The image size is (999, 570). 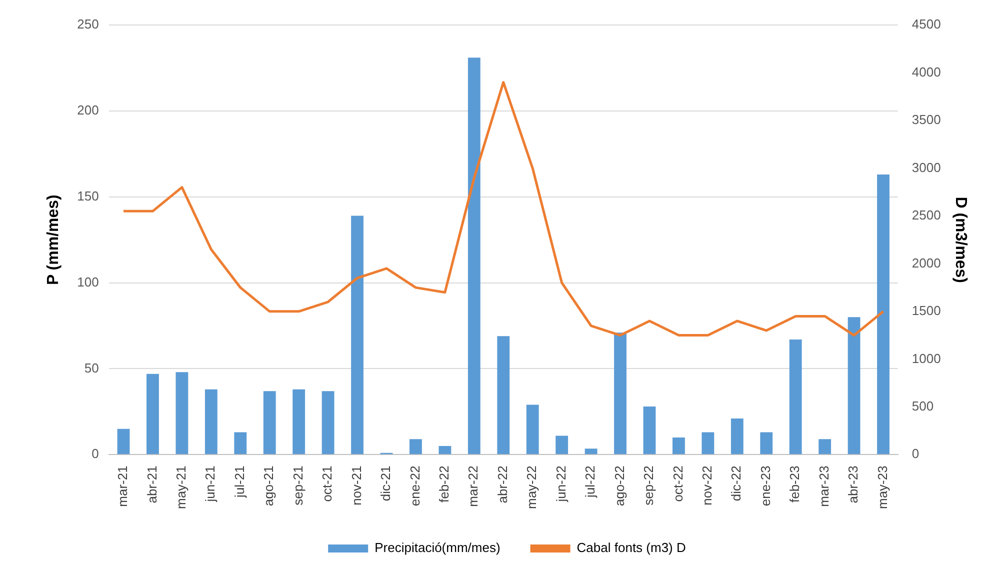 I want to click on x-tick-label: sep-21, so click(x=298, y=486).